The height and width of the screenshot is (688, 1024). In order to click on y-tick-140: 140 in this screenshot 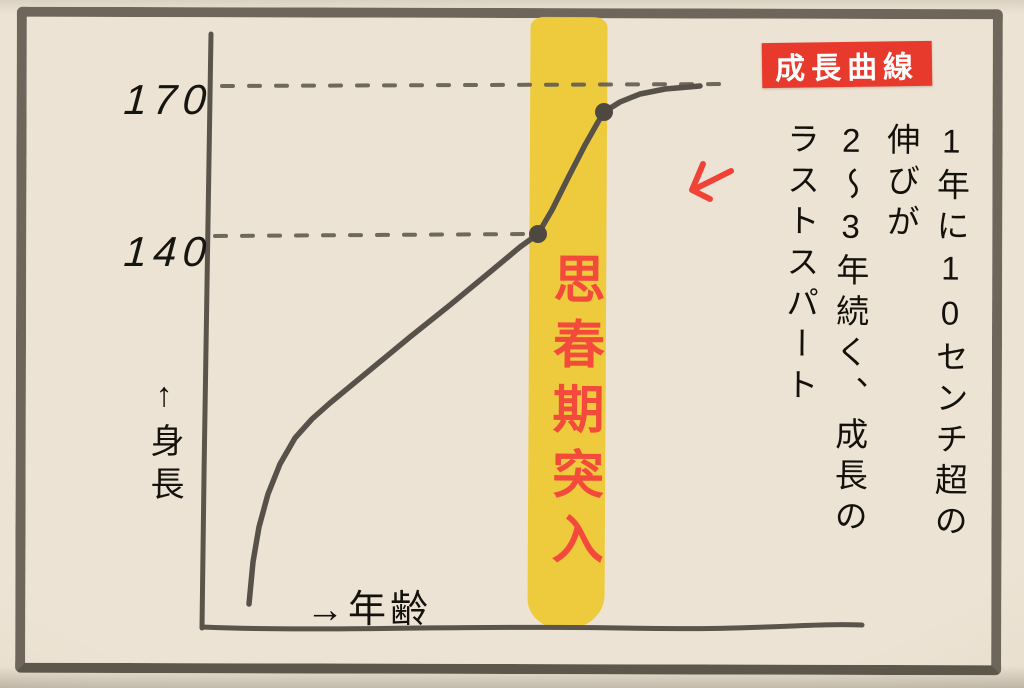, I will do `click(168, 251)`.